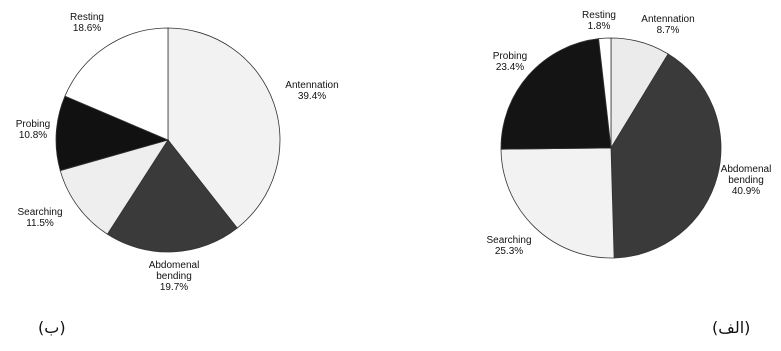  I want to click on pie-slice-antennation, so click(224, 128).